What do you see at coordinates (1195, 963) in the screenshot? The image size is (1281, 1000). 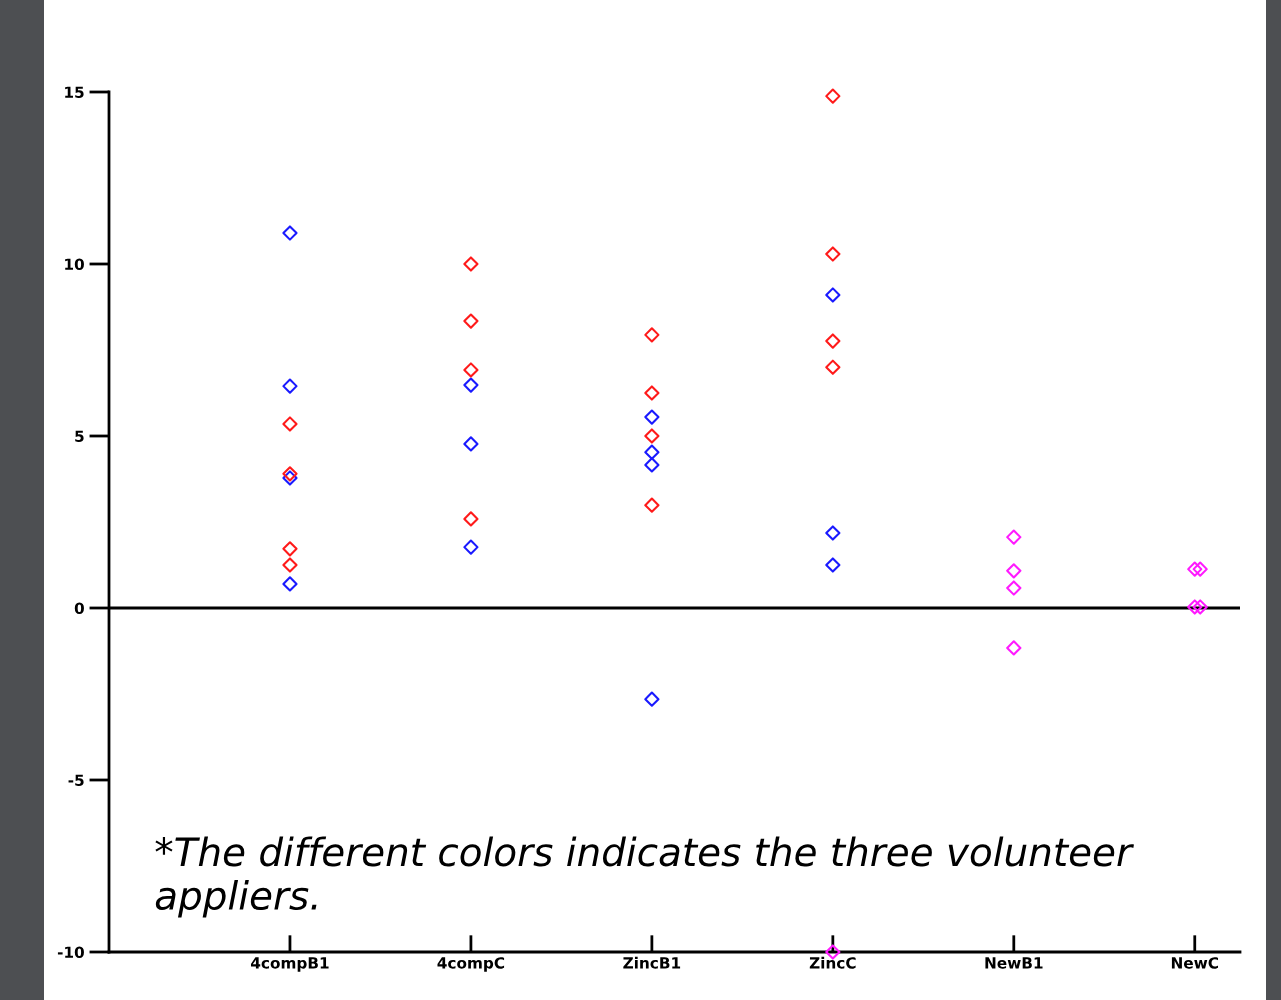 I see `x-tick-label: NewC` at bounding box center [1195, 963].